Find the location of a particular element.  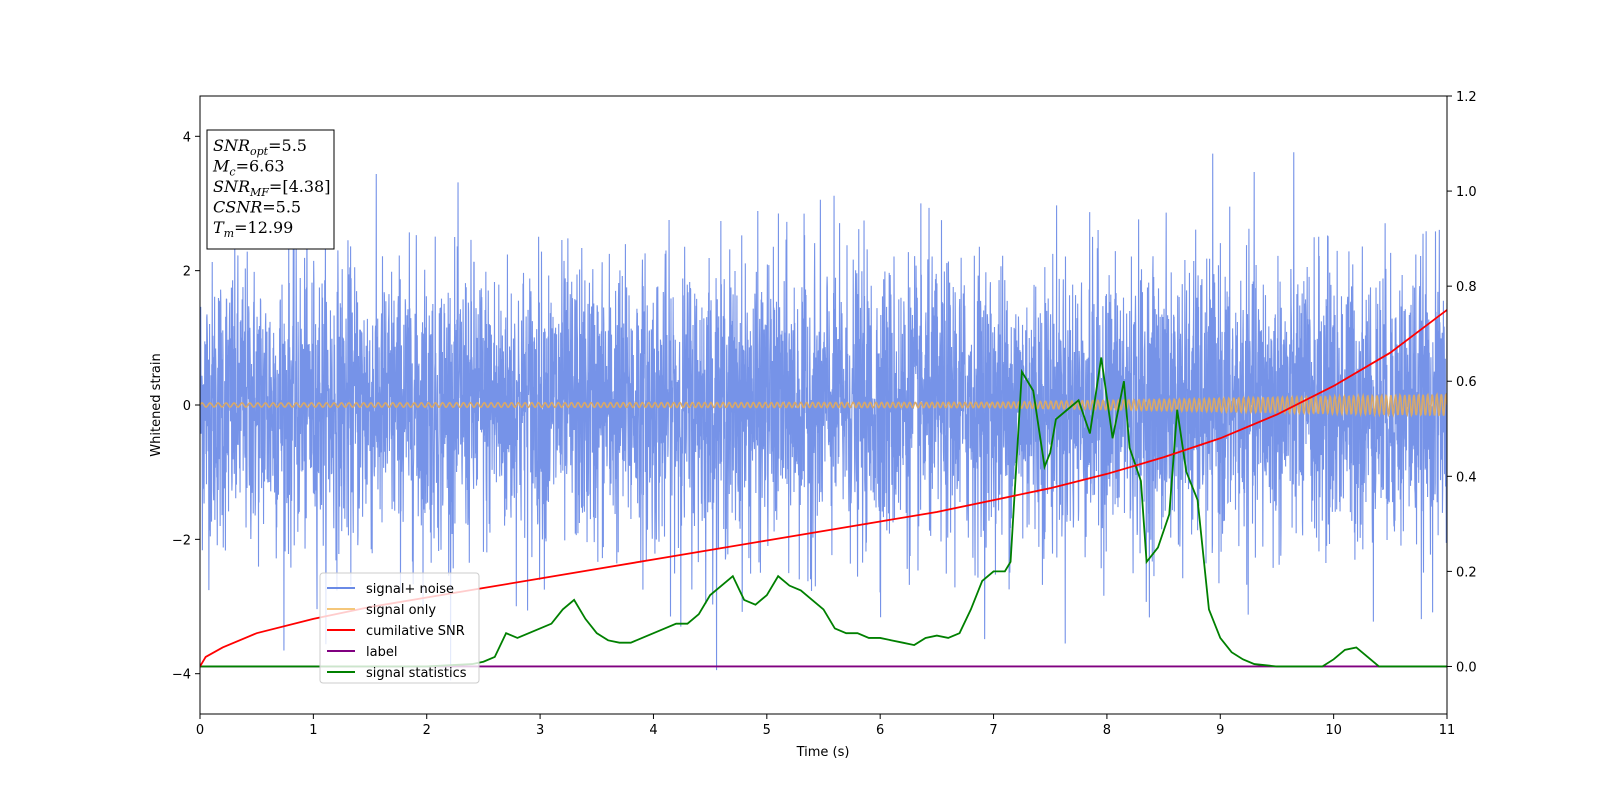

signal-only-line is located at coordinates (823, 405).